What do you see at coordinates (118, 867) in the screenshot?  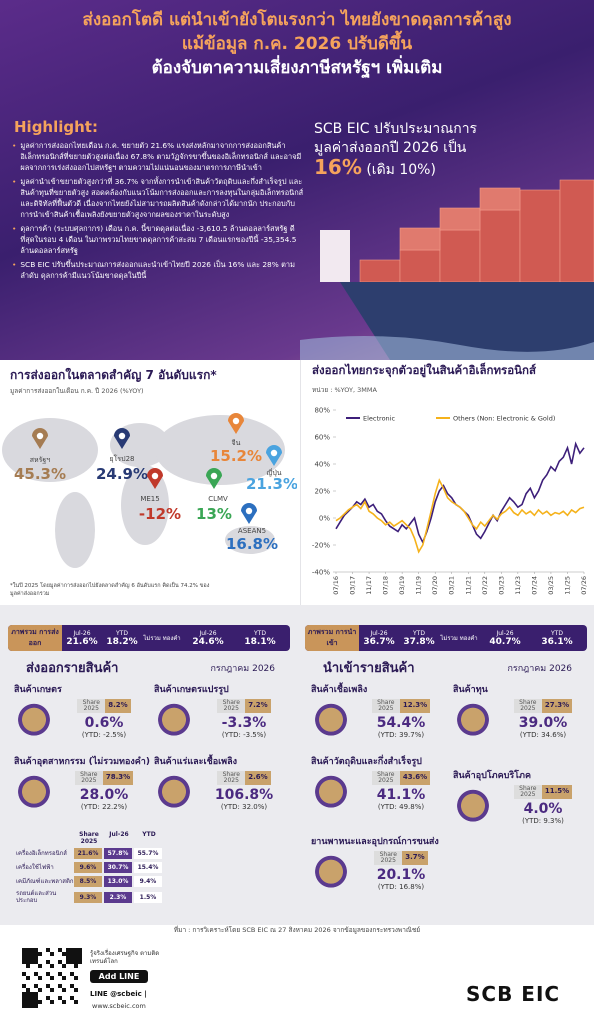 I see `table-cell: 30.7%` at bounding box center [118, 867].